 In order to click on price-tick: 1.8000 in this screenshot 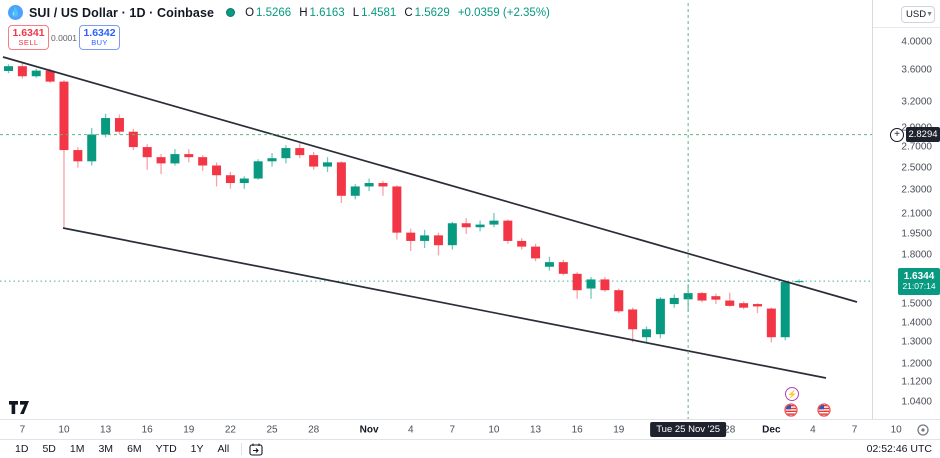, I will do `click(916, 255)`.